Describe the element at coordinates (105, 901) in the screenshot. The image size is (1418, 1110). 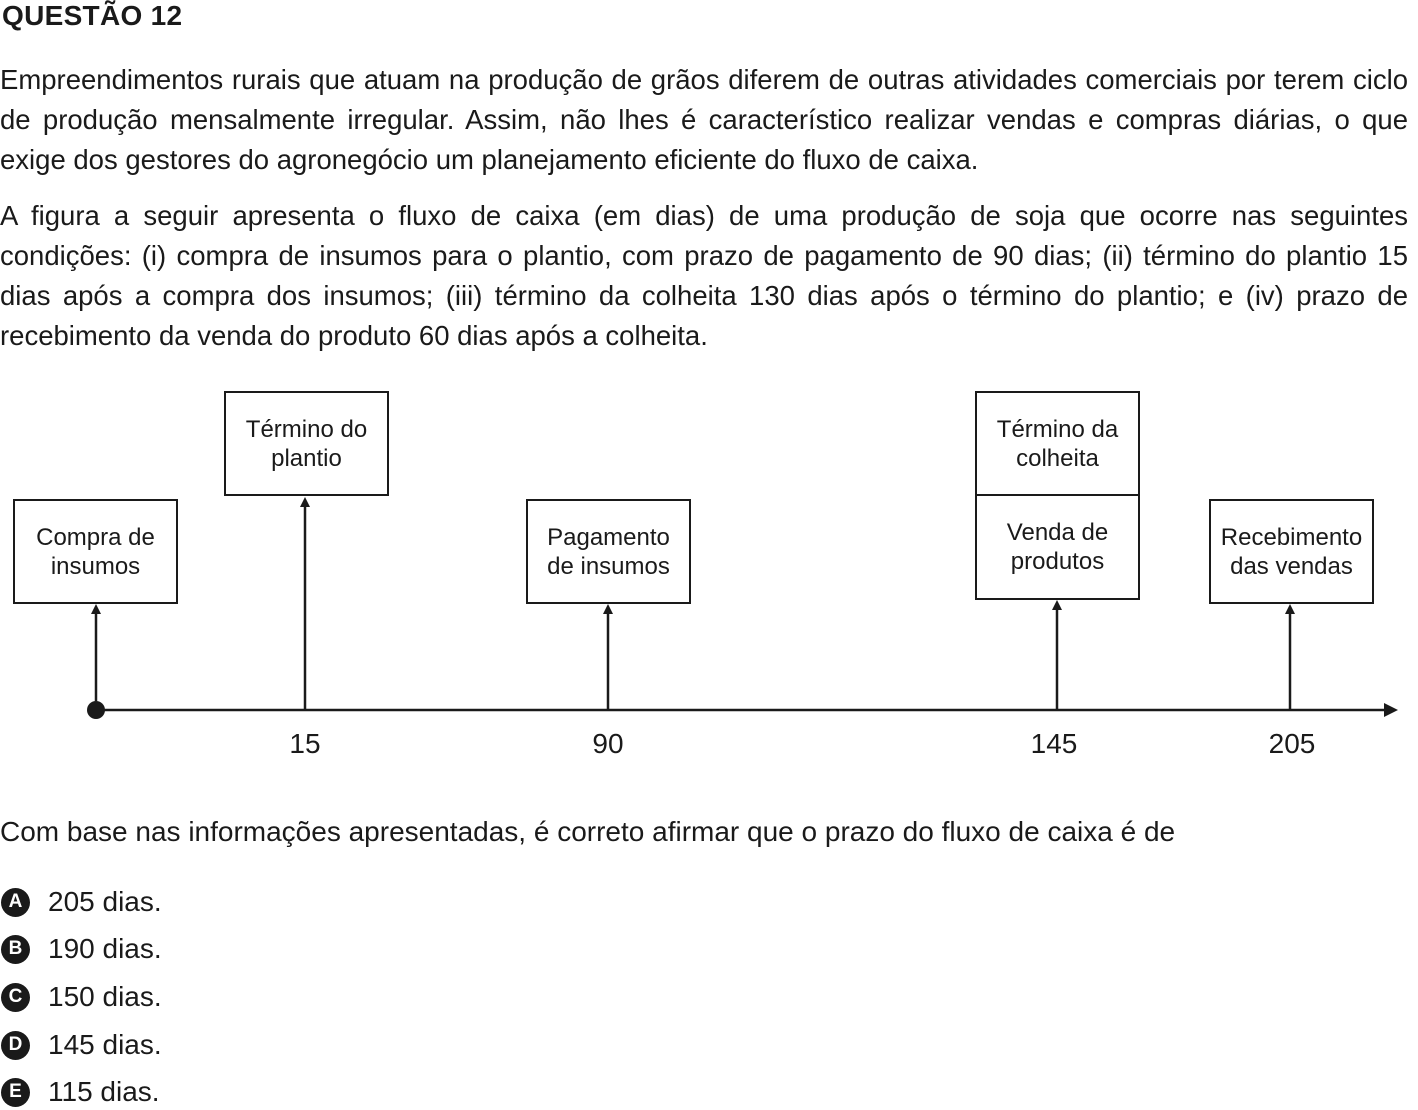
I see `option-a-text: 205 dias.` at that location.